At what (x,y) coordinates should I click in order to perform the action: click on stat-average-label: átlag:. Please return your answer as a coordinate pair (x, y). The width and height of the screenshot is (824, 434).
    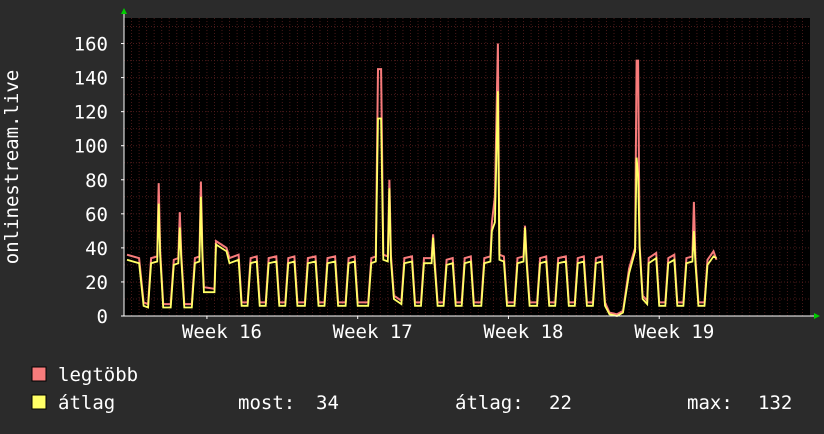
    Looking at the image, I should click on (489, 403).